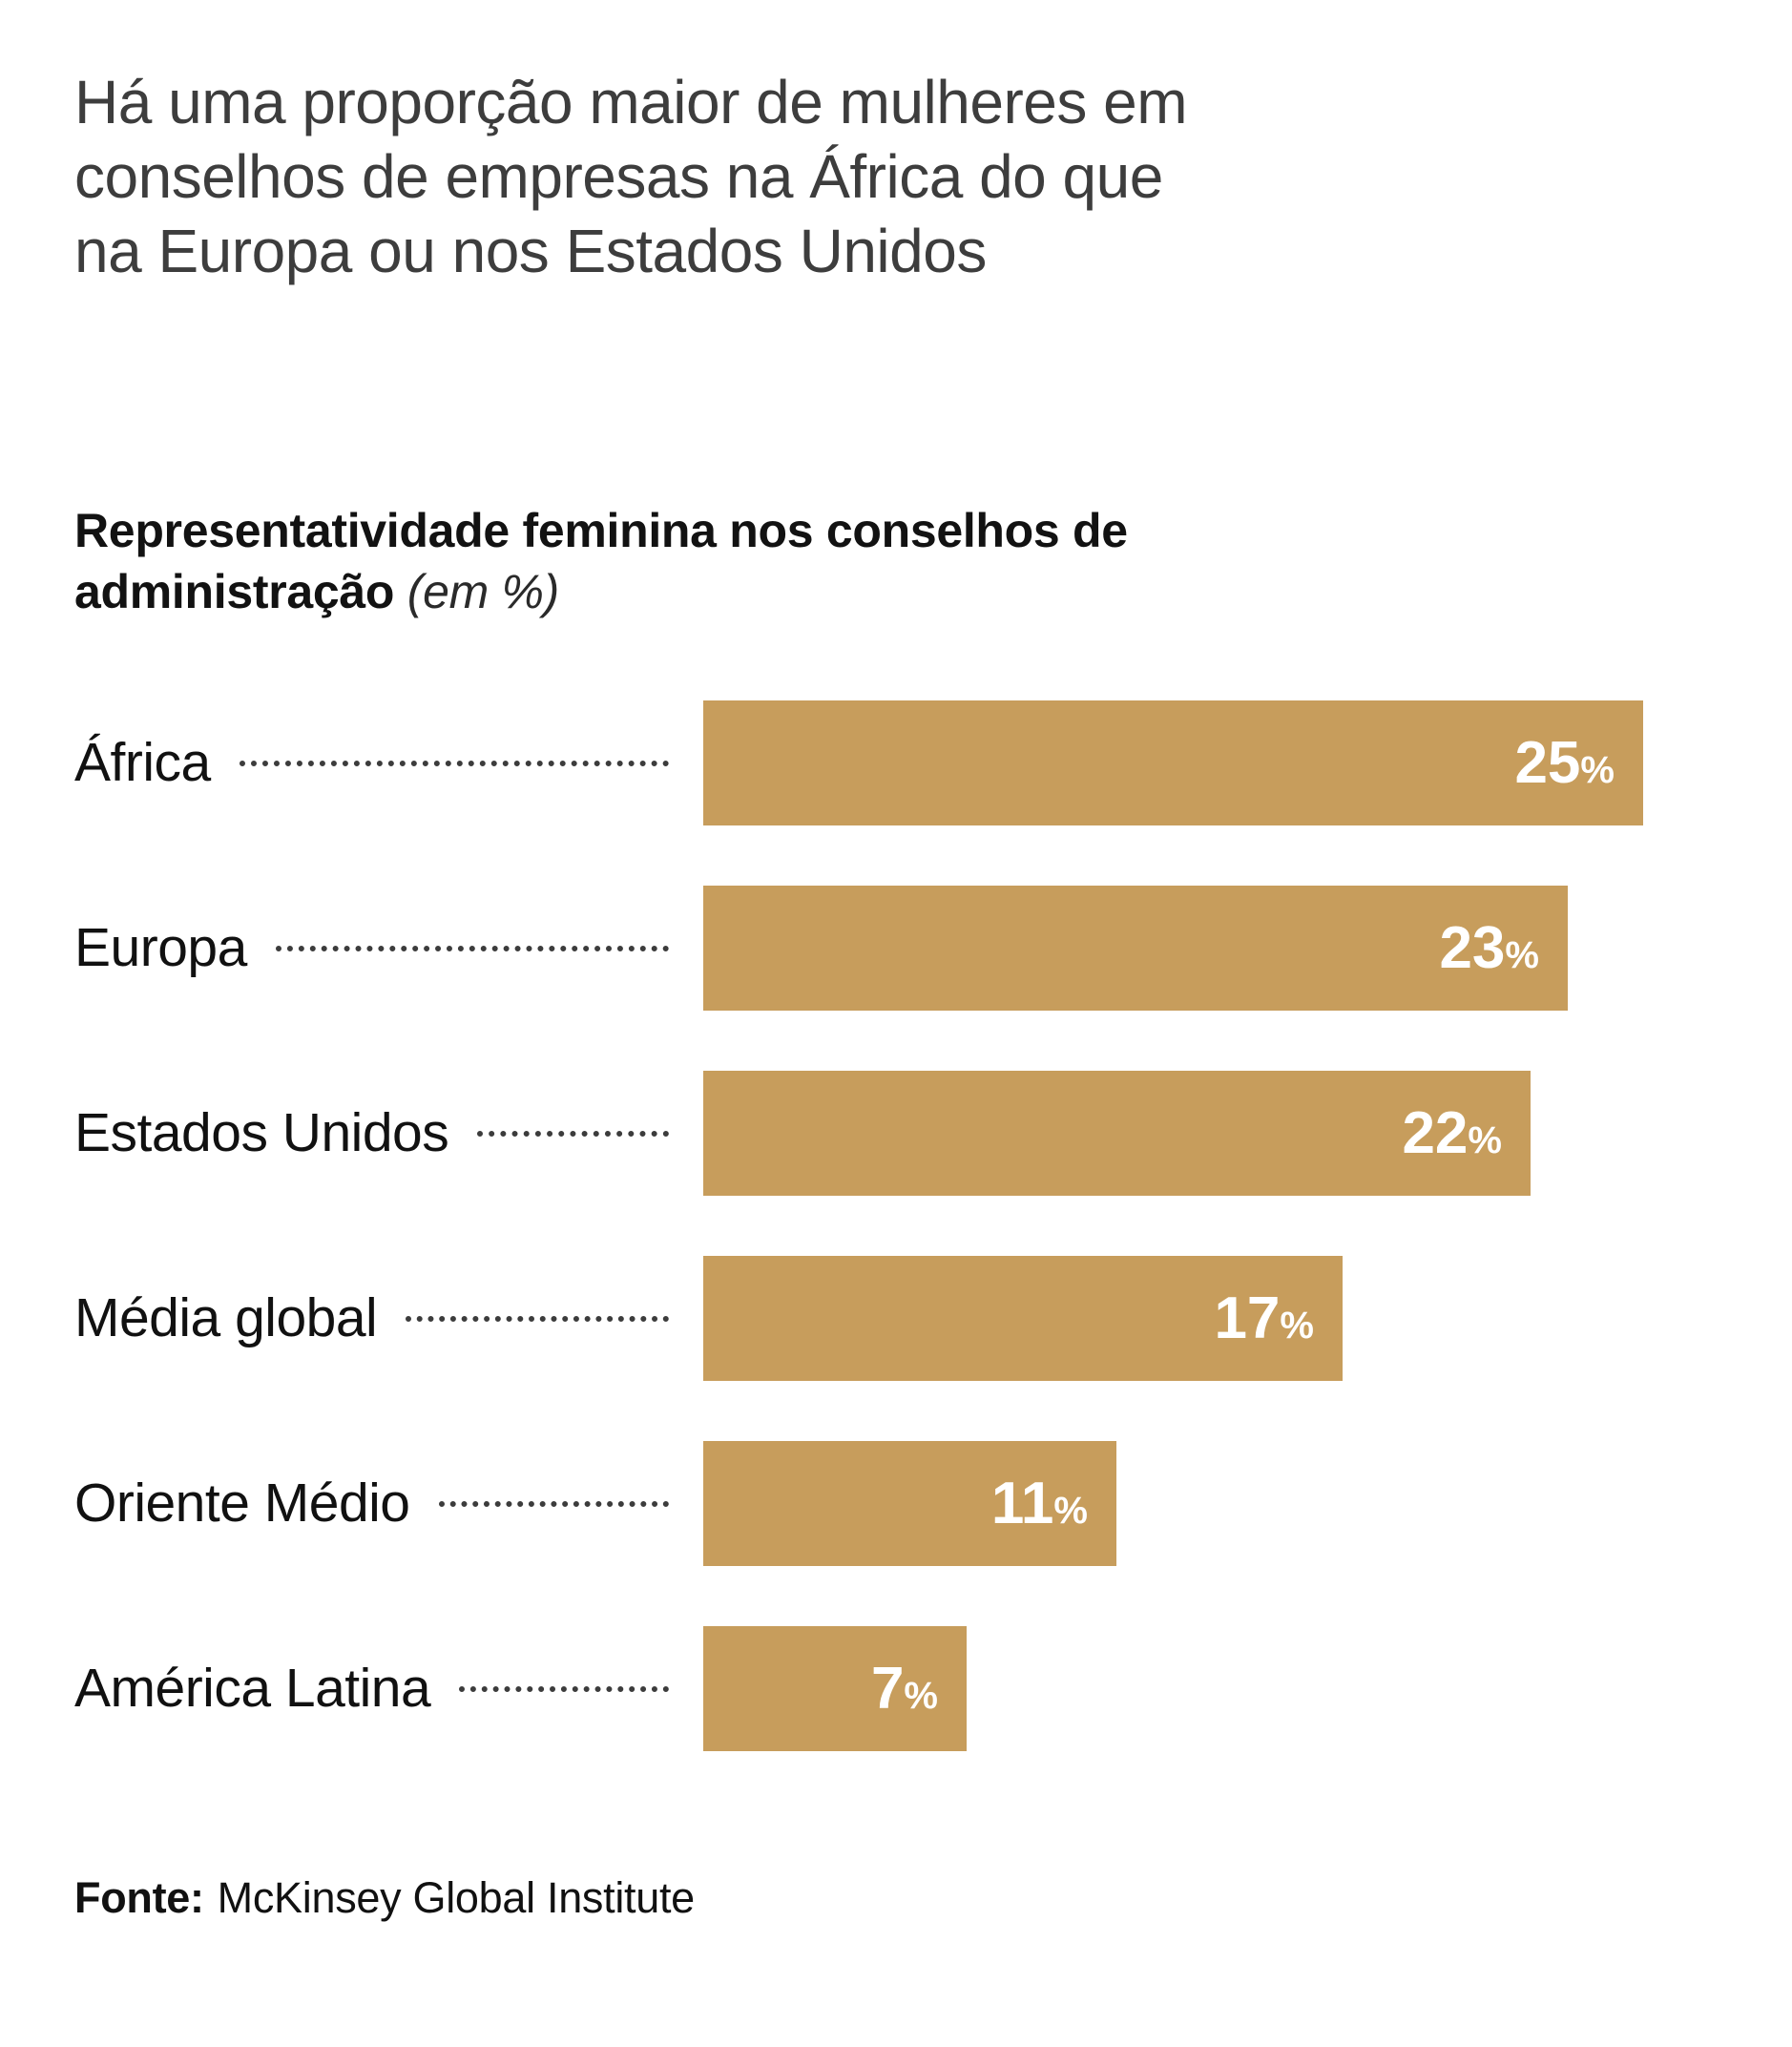  I want to click on bar-row: Média global 17%, so click(895, 1319).